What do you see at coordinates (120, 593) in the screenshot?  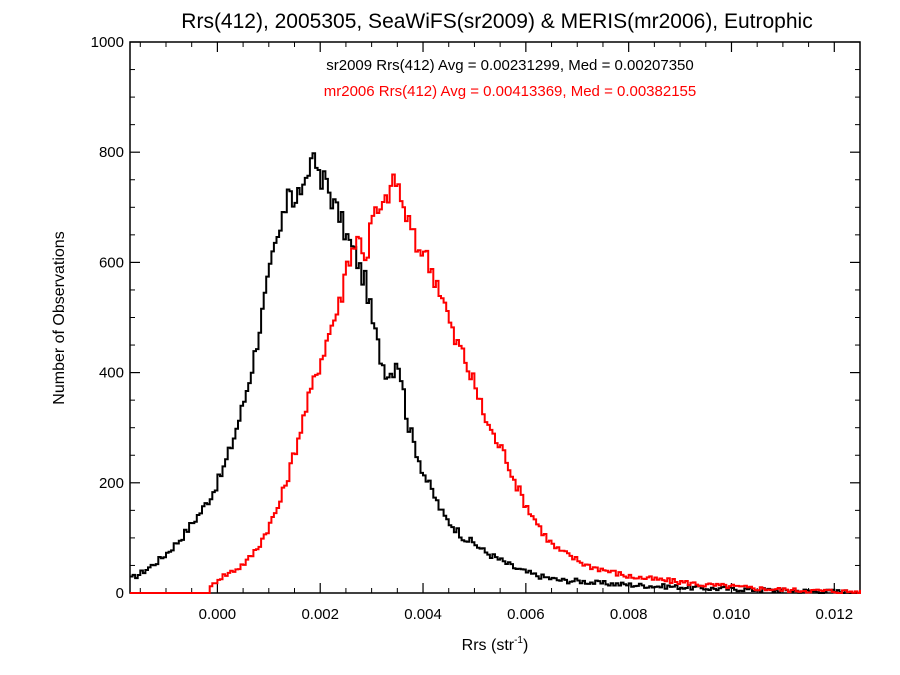 I see `y-tick-label: 0` at bounding box center [120, 593].